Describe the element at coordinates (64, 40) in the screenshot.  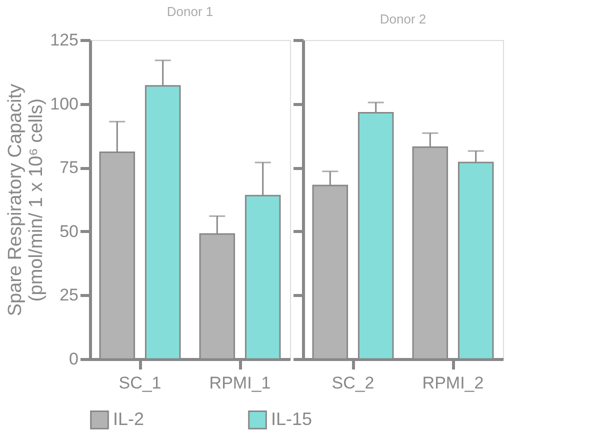
I see `y-tick-label: 125` at that location.